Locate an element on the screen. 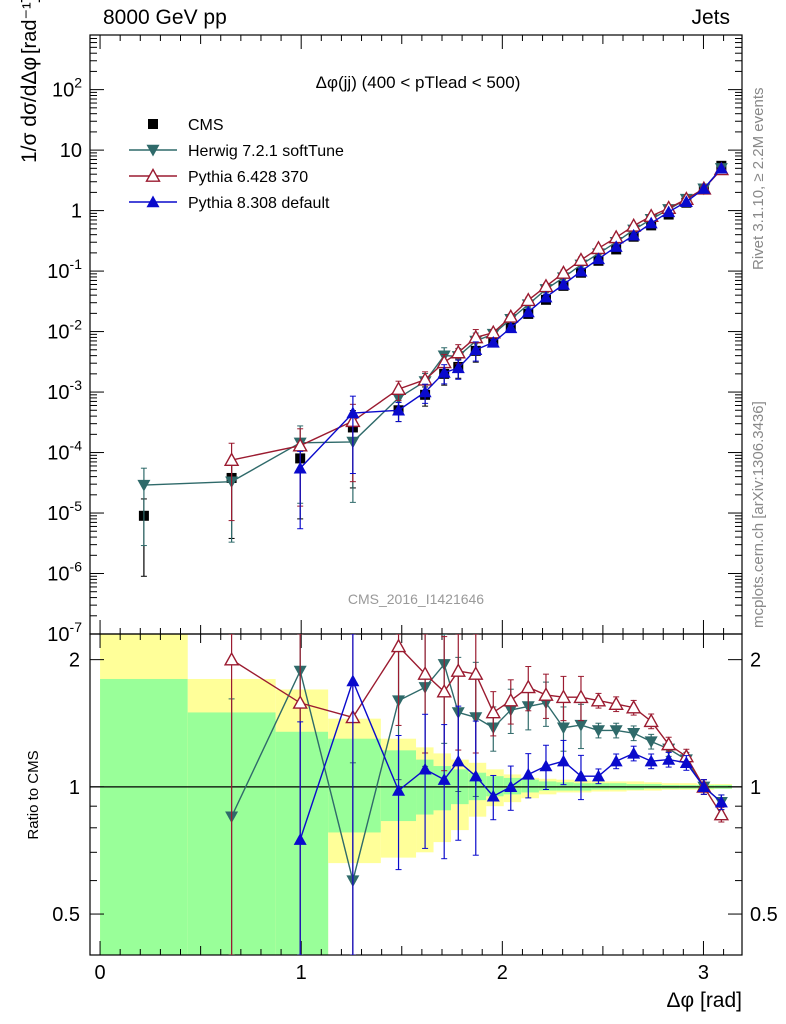 The image size is (786, 1024). y-tick-label: 10² is located at coordinates (67, 88).